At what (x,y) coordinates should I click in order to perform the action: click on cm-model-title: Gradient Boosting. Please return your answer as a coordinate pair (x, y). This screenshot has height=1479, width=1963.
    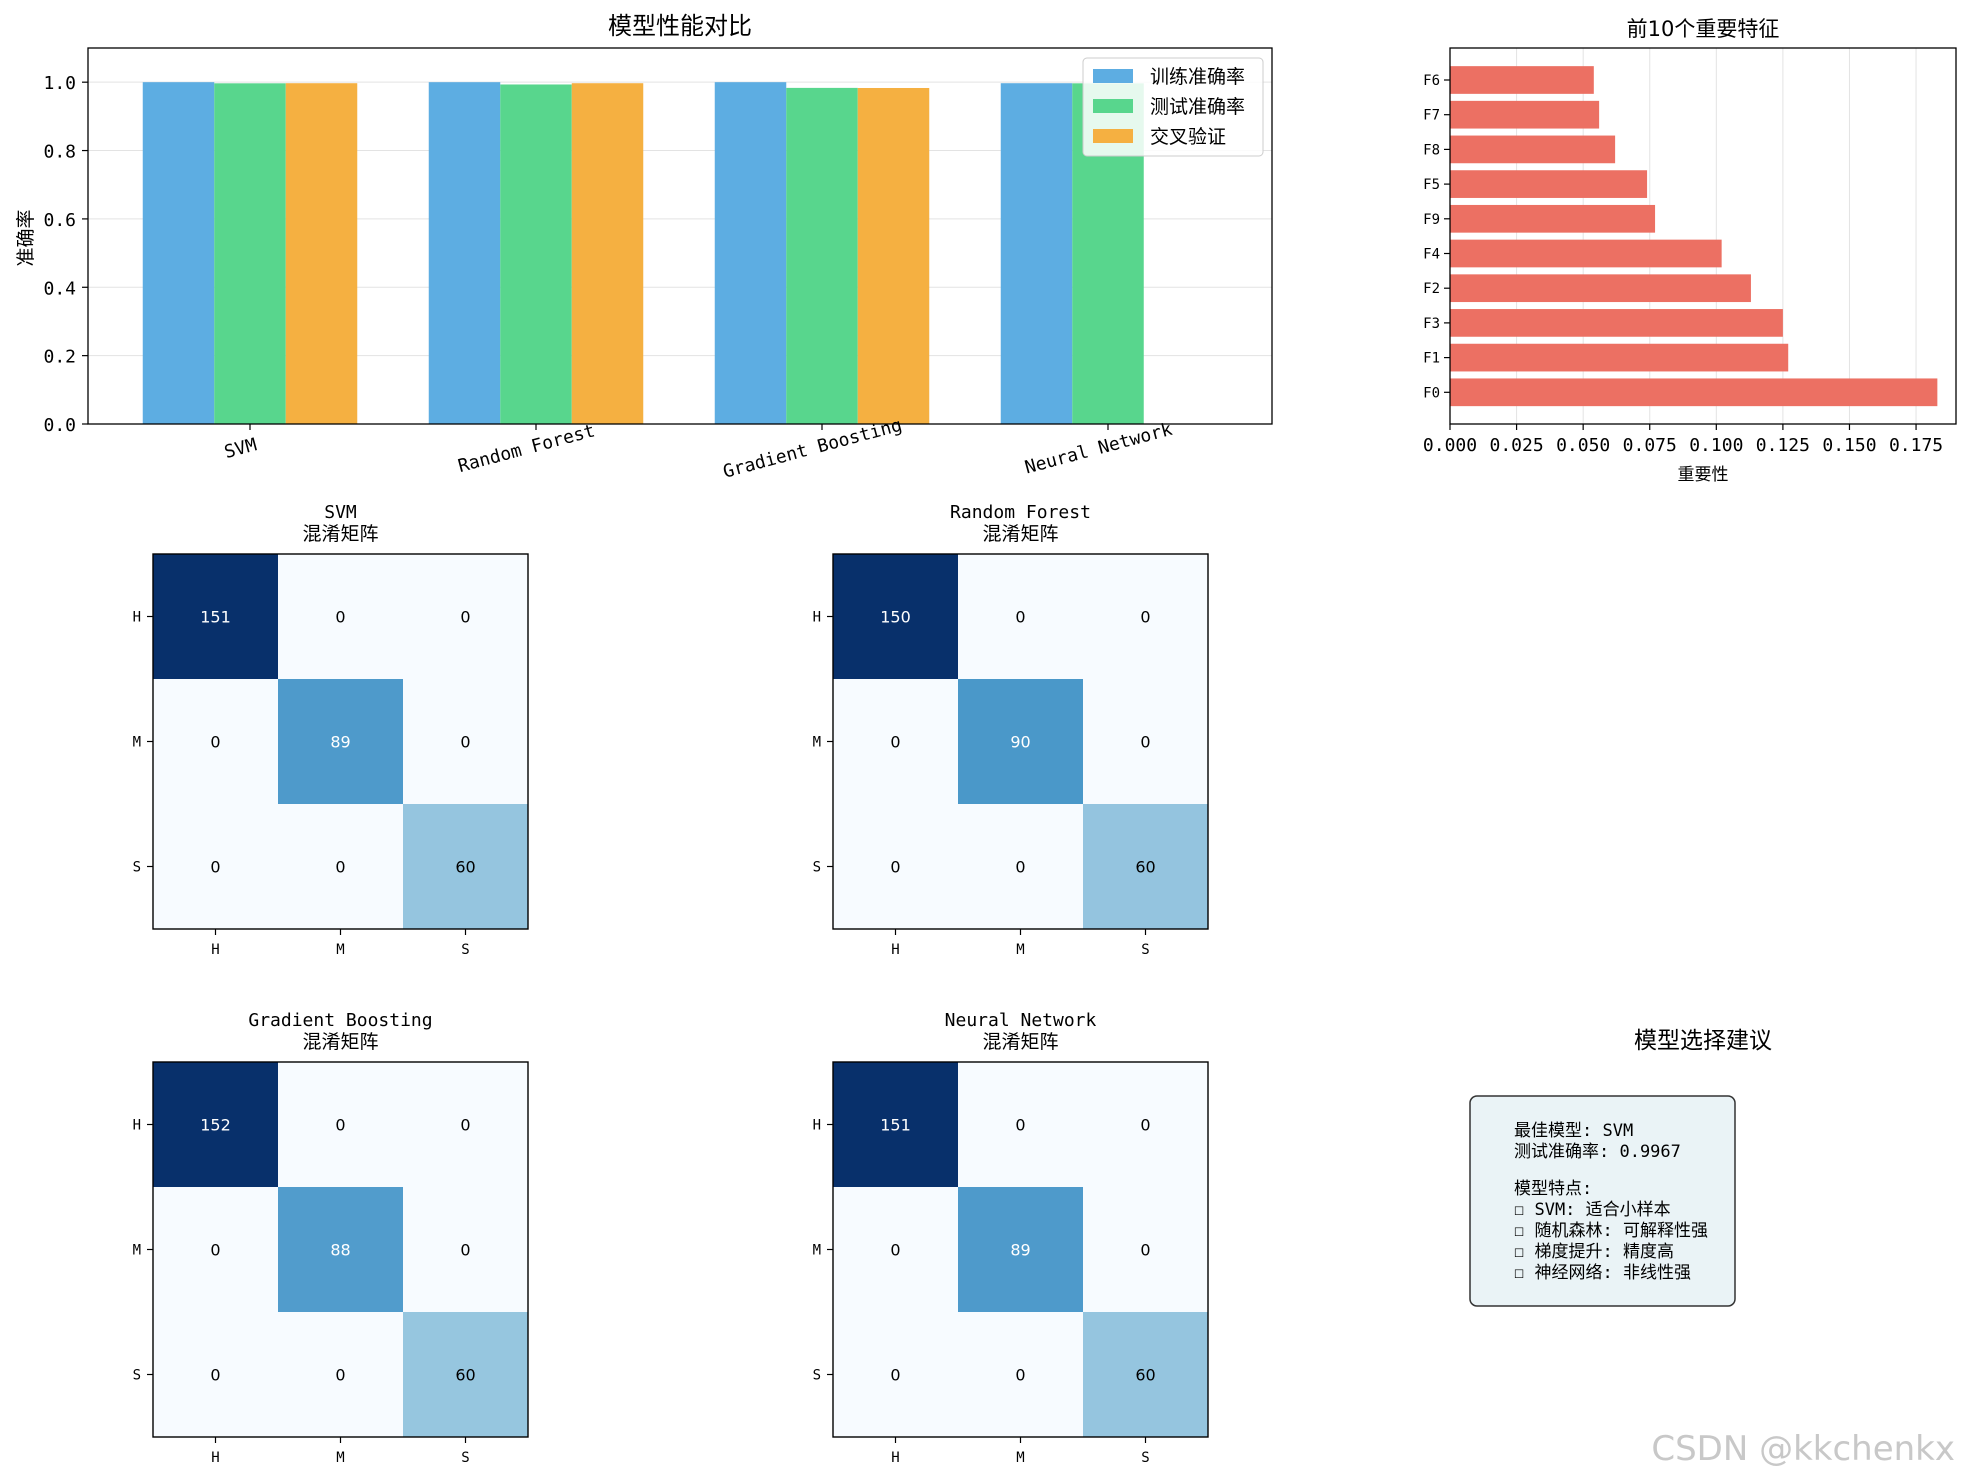
    Looking at the image, I should click on (340, 1020).